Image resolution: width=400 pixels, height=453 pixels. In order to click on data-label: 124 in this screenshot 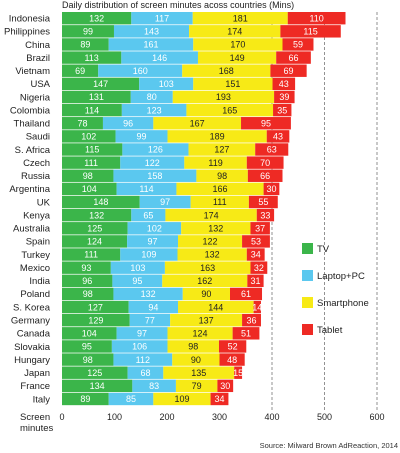, I will do `click(94, 242)`.